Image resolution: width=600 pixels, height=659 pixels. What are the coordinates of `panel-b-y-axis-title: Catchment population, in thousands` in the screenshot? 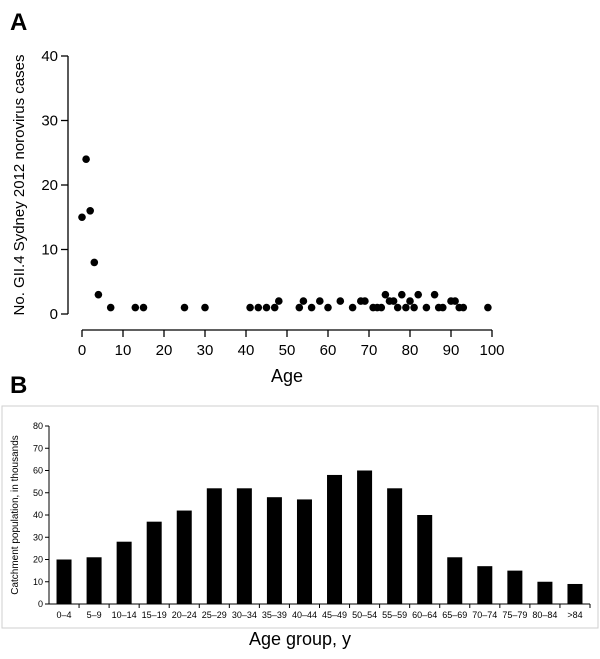 It's located at (15, 515).